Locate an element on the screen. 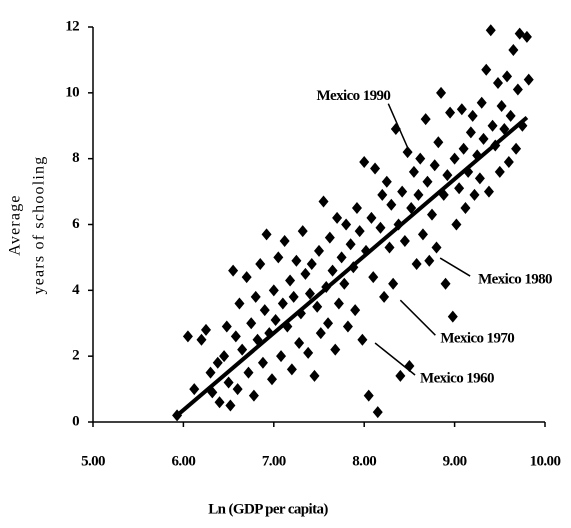 This screenshot has height=528, width=571. annotation-label: Mexico 1990 is located at coordinates (354, 96).